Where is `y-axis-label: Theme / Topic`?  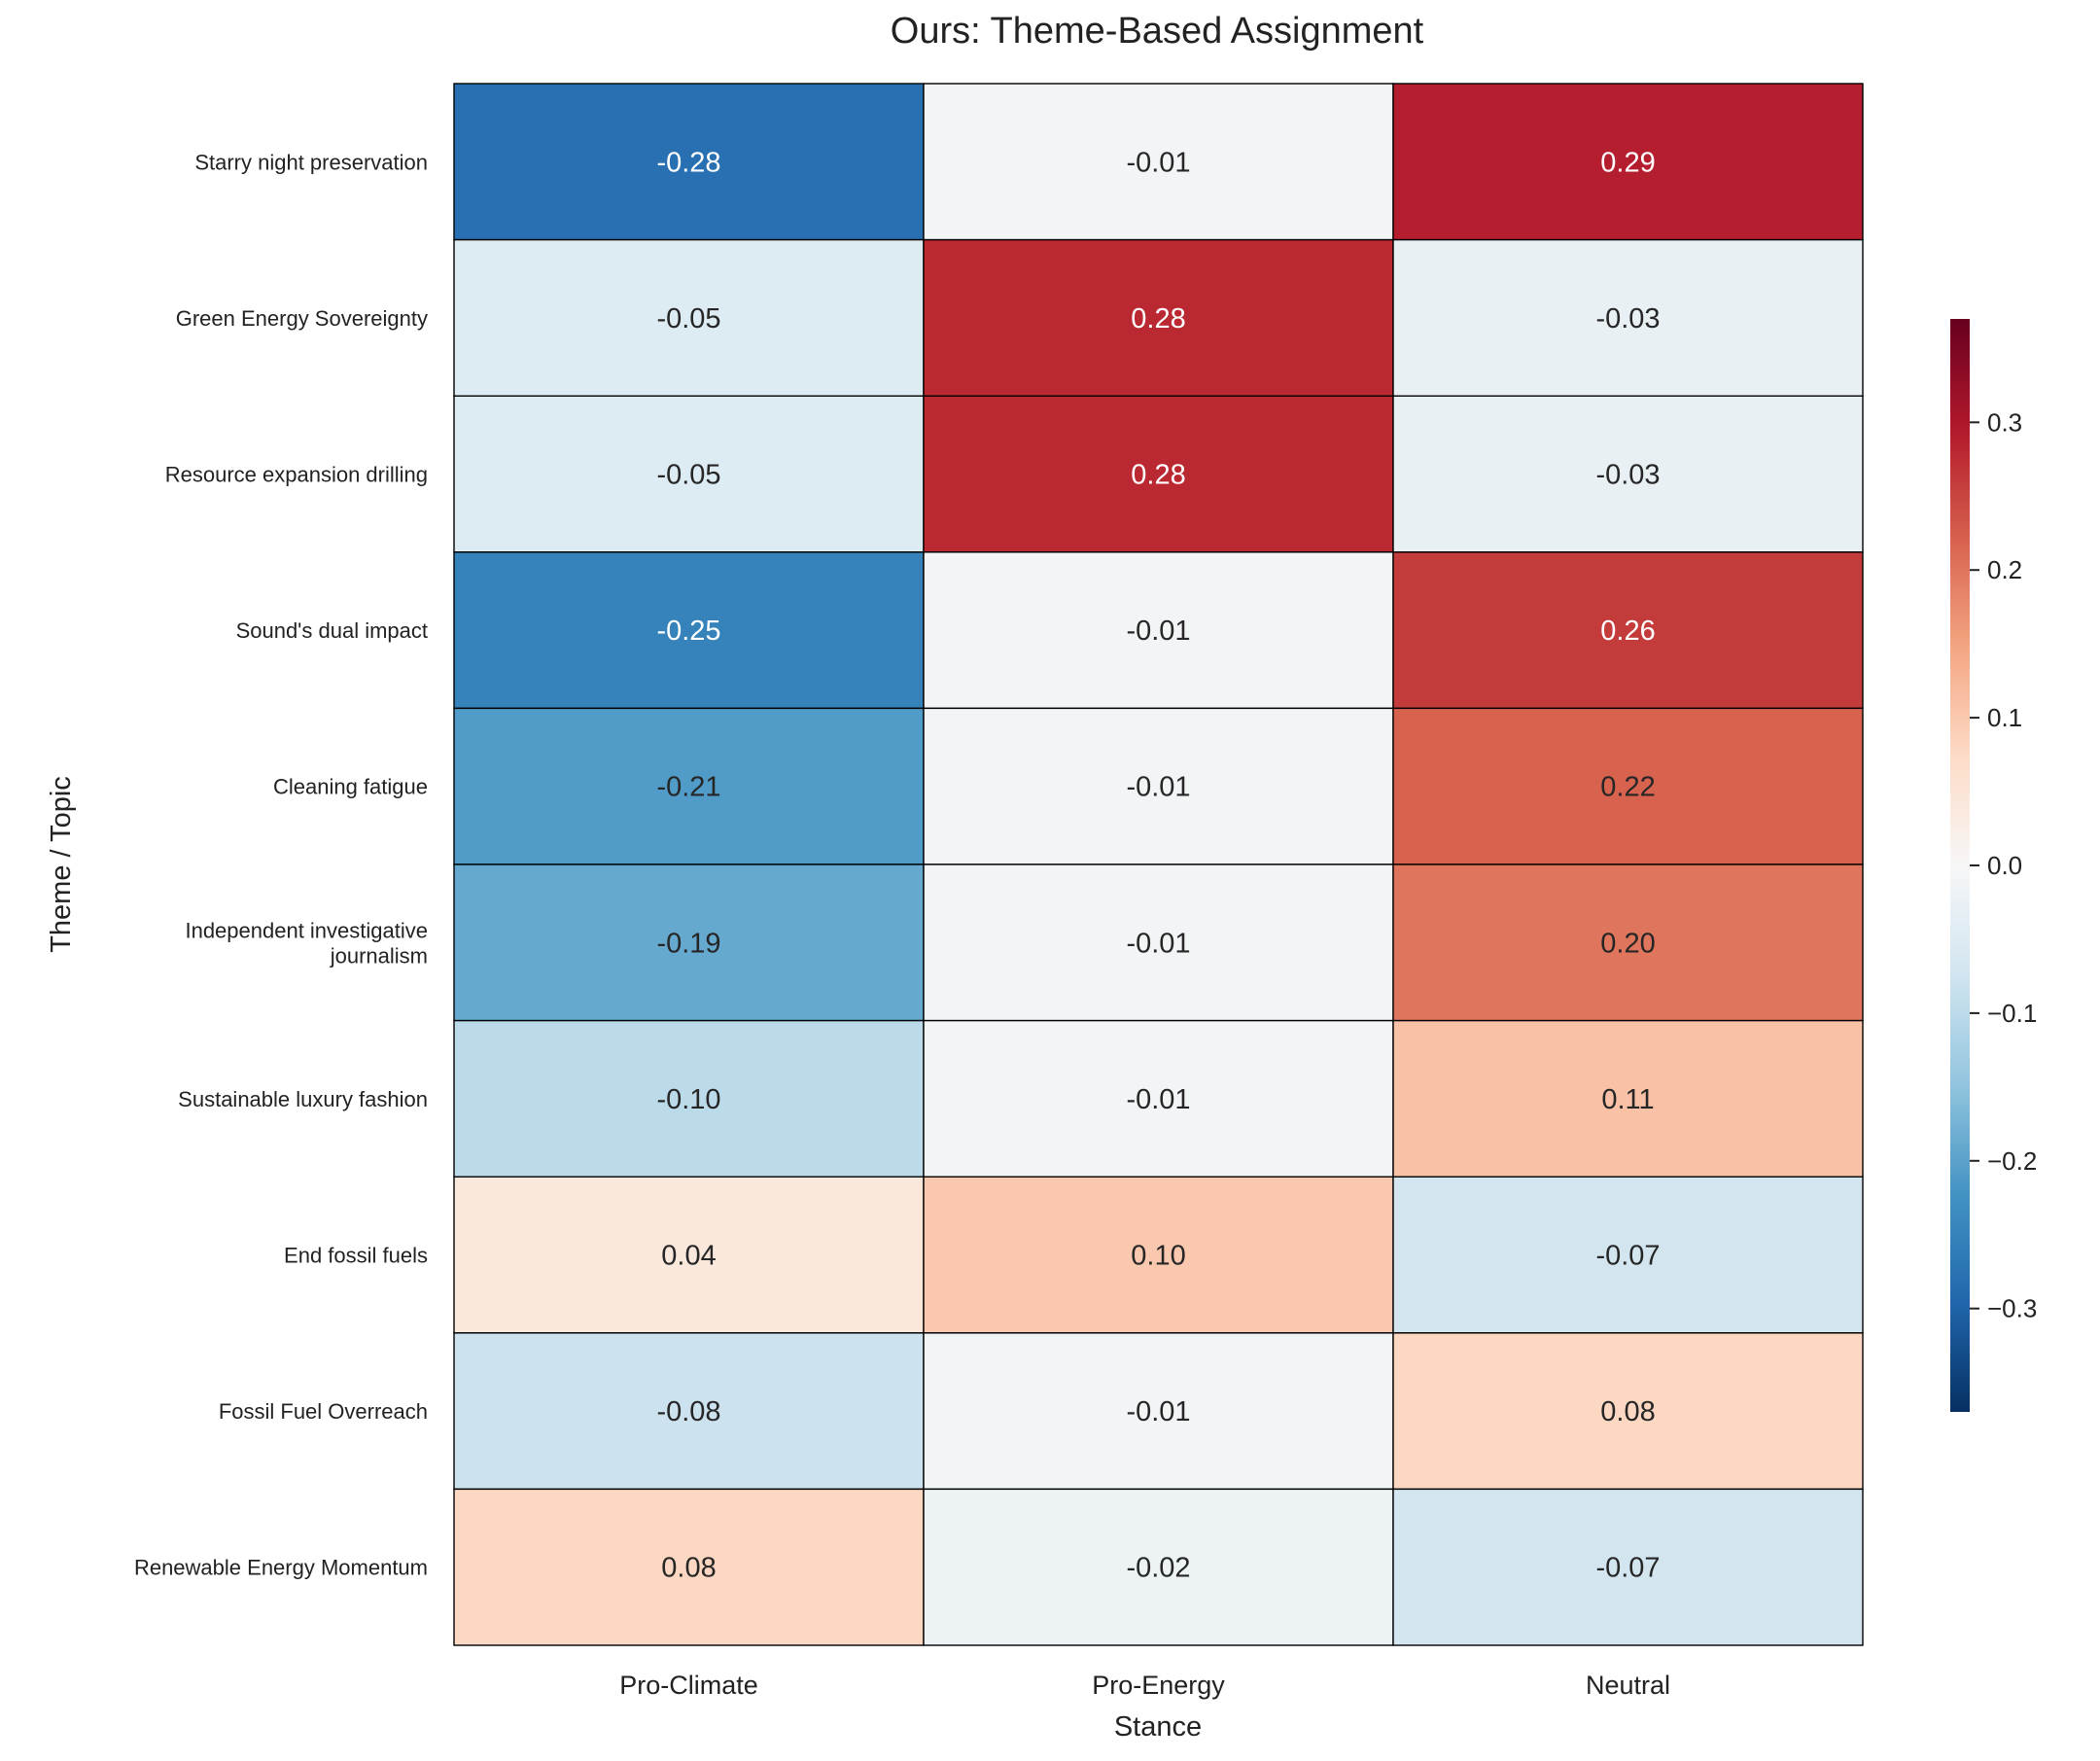
y-axis-label: Theme / Topic is located at coordinates (61, 865).